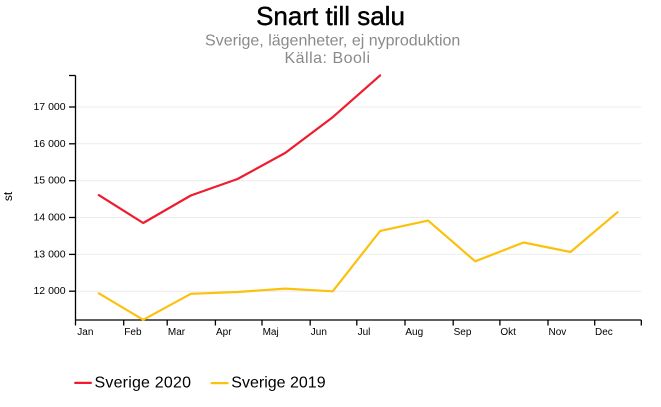 The height and width of the screenshot is (407, 661). Describe the element at coordinates (508, 332) in the screenshot. I see `svg-text: Okt` at that location.